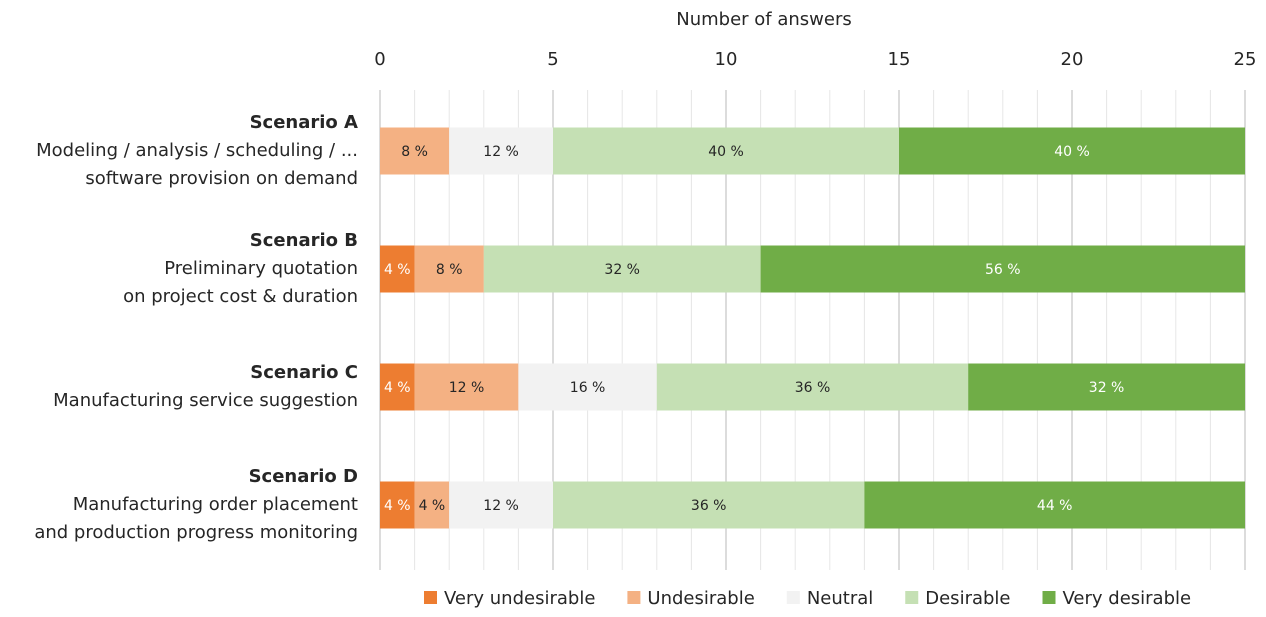 This screenshot has width=1266, height=617. I want to click on category-label: Scenario B, so click(304, 240).